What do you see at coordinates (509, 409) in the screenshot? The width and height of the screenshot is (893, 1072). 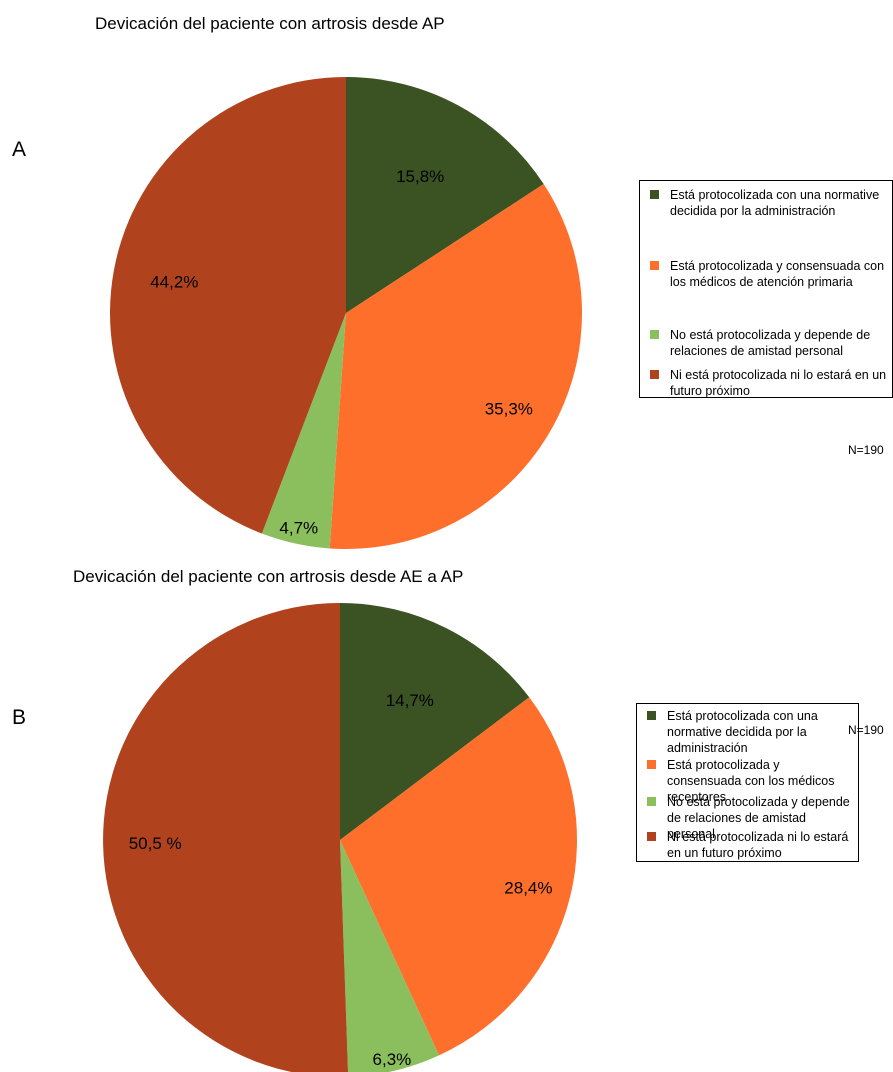 I see `slice-value-label: 35,3%` at bounding box center [509, 409].